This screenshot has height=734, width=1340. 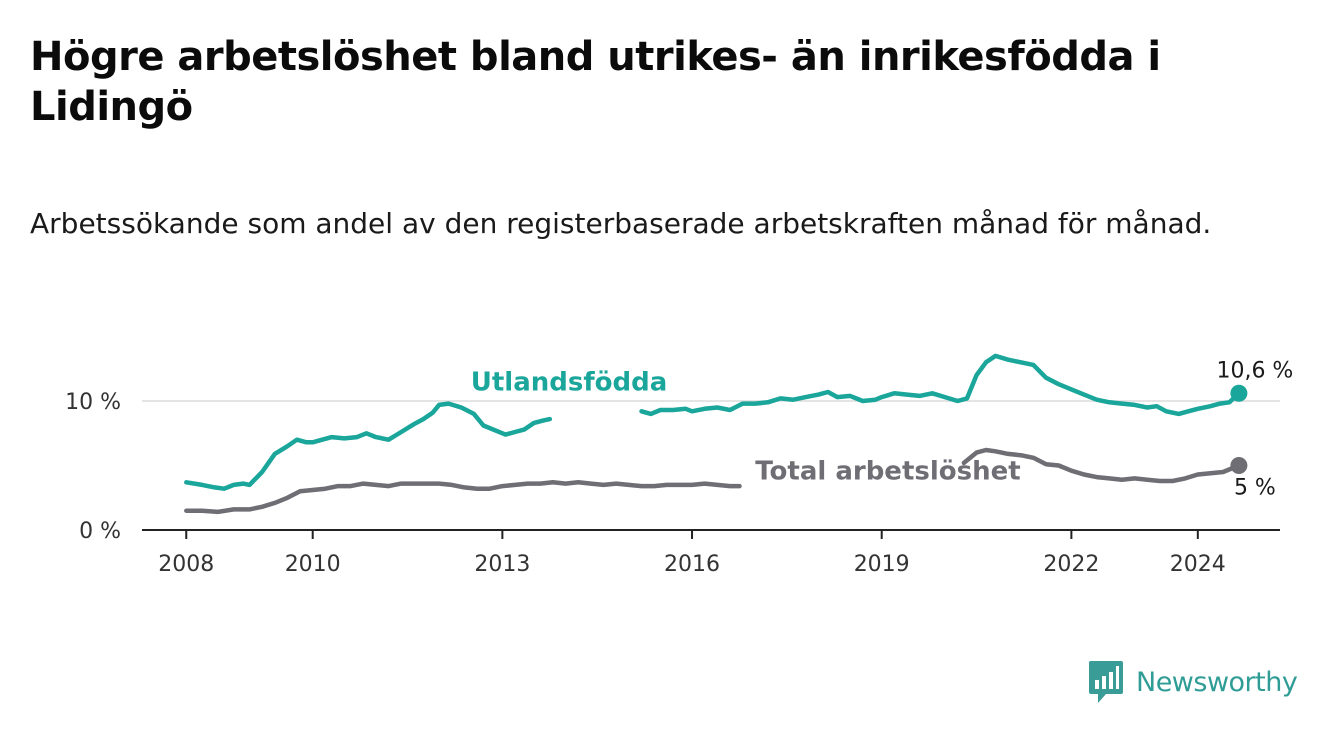 What do you see at coordinates (1106, 682) in the screenshot?
I see `newsworthy-logo-icon` at bounding box center [1106, 682].